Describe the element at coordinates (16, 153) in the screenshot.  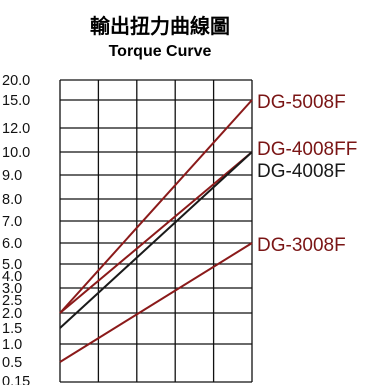
I see `y-tick-label: 10.0` at that location.